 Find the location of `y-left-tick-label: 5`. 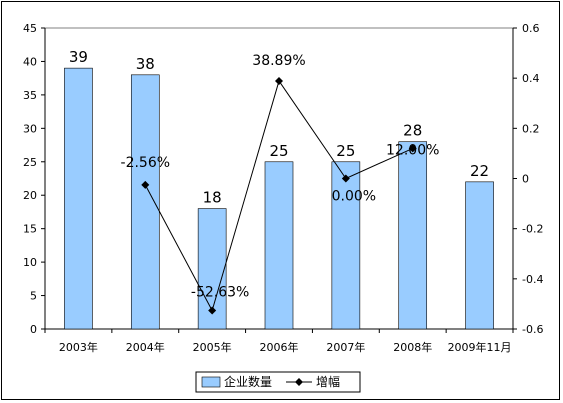

y-left-tick-label: 5 is located at coordinates (33, 296).